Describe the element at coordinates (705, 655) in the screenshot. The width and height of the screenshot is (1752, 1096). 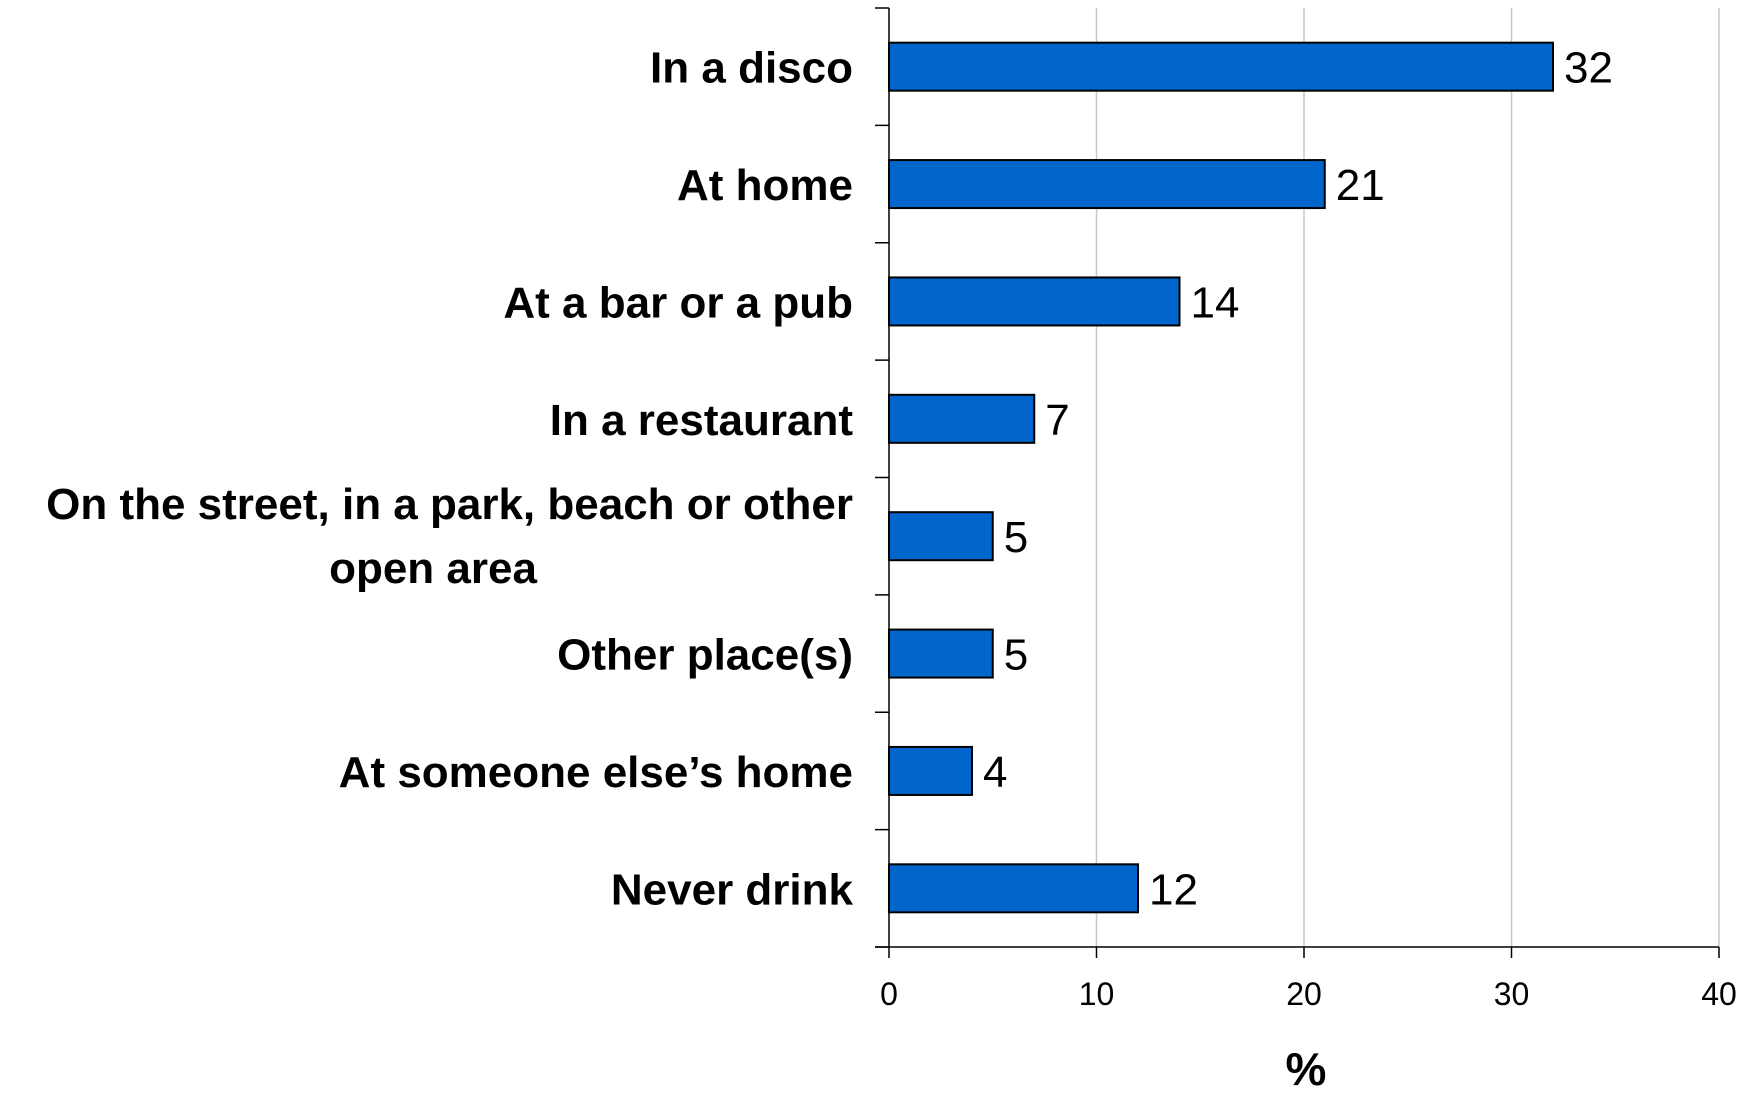
I see `category-label: Other place(s)` at that location.